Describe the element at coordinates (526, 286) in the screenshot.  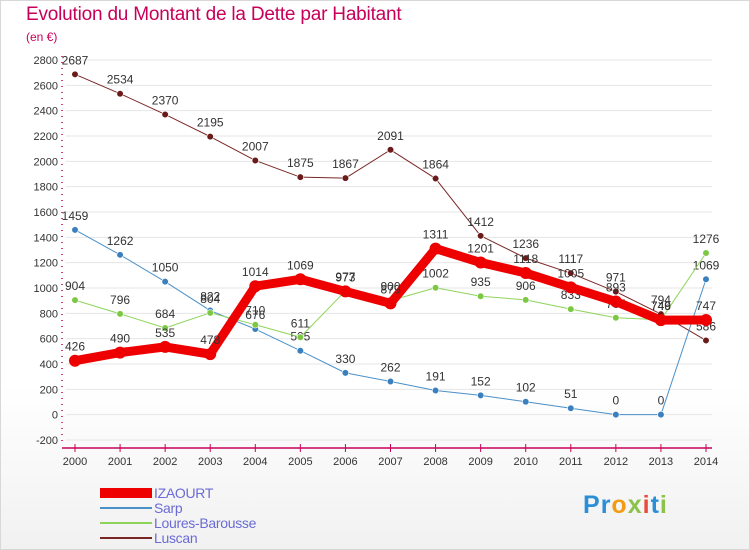
I see `data-label: 906` at that location.